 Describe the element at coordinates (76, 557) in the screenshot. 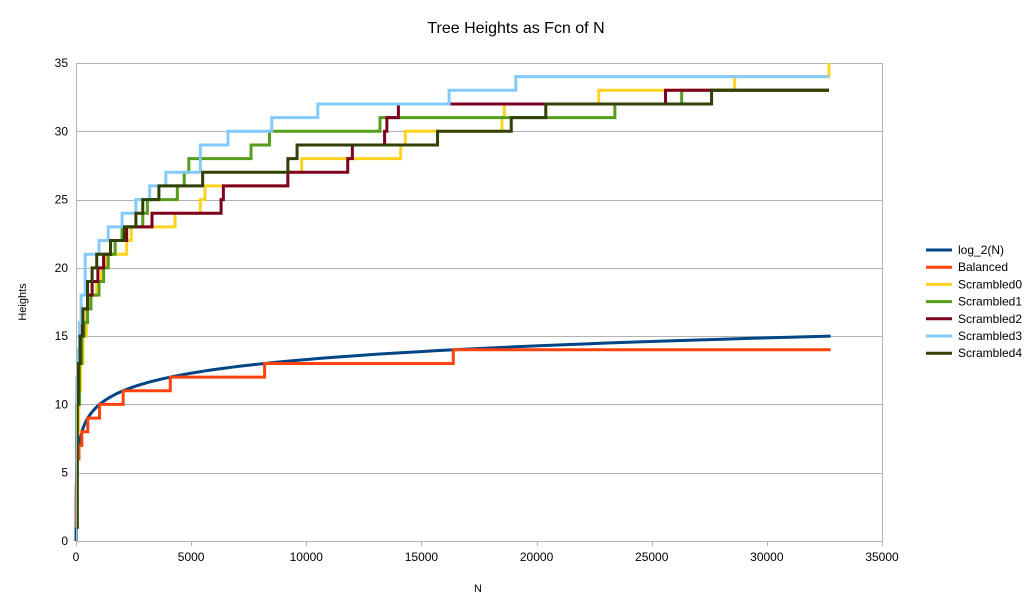

I see `x-tick-label: 0` at that location.